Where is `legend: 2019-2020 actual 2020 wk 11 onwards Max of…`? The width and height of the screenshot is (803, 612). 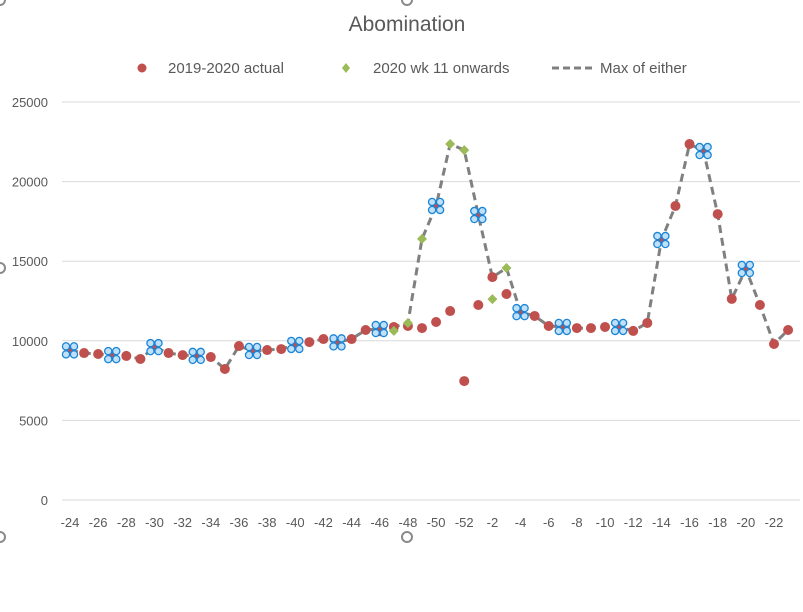
legend: 2019-2020 actual 2020 wk 11 onwards Max of… is located at coordinates (412, 68).